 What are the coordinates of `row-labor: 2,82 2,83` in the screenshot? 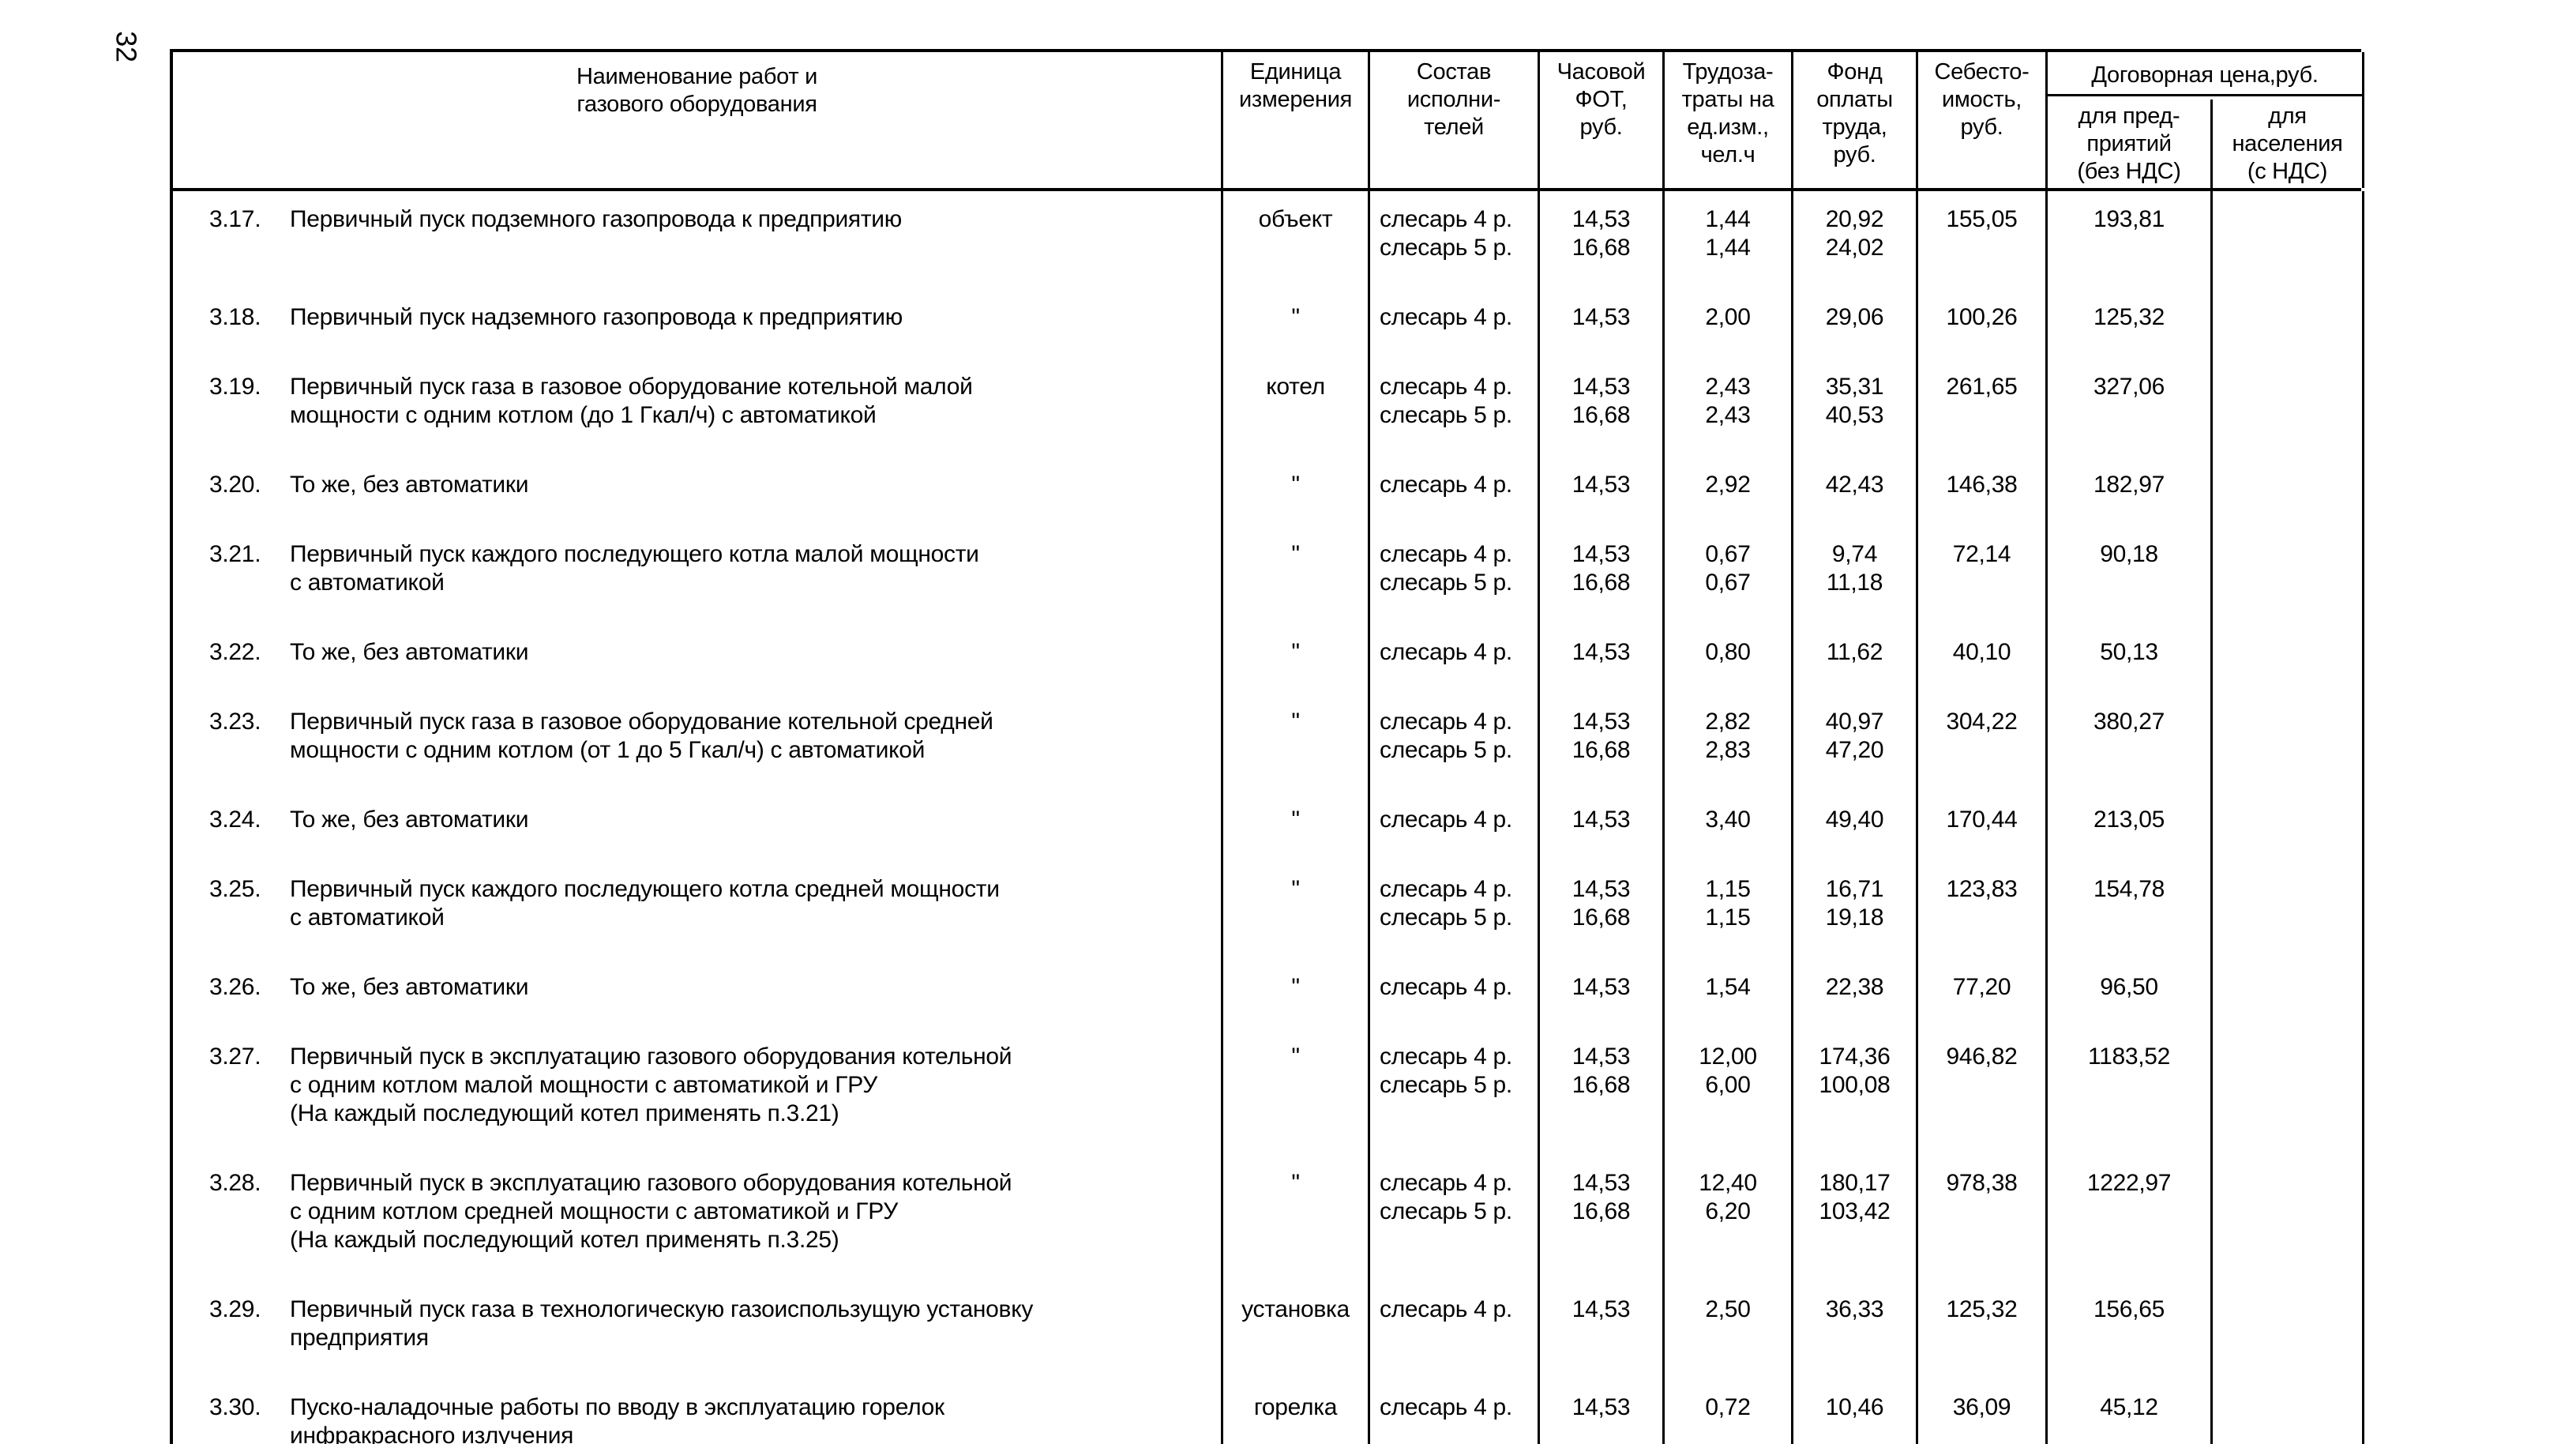 It's located at (1729, 743).